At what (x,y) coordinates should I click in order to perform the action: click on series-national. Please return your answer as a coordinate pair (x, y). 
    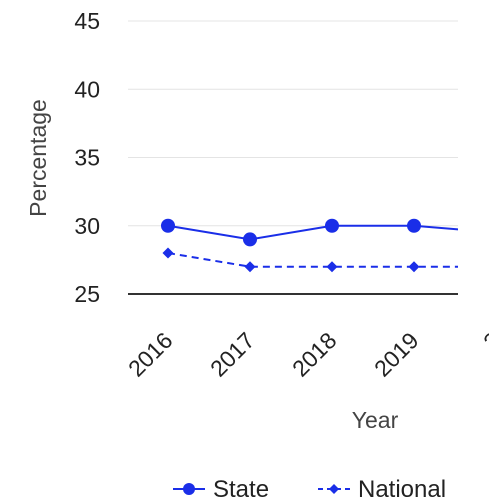
    Looking at the image, I should click on (310, 260).